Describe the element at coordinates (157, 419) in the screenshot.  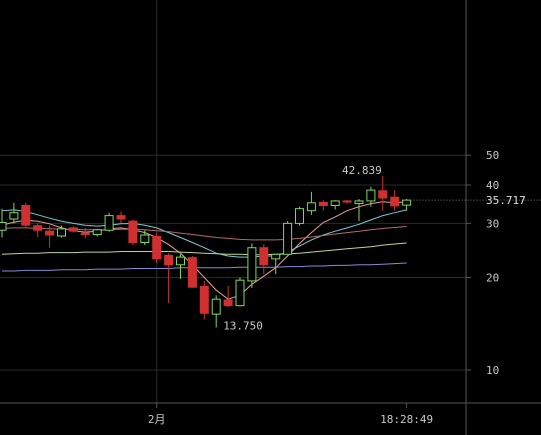
I see `x-tick-label: 2月` at that location.